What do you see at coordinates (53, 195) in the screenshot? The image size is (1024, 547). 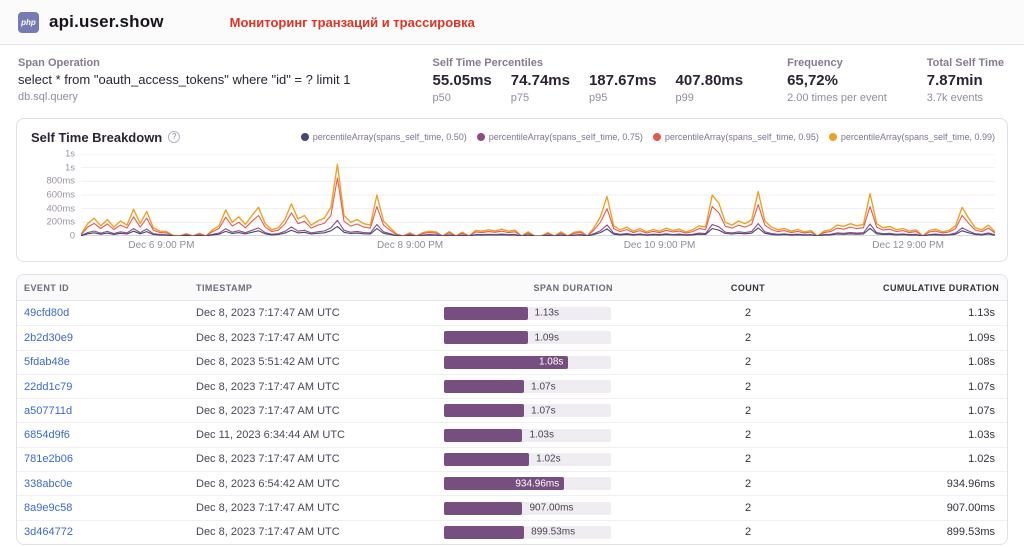 I see `chart-y-axis: 1s 1s 800ms 600ms 400ms 200ms 0` at bounding box center [53, 195].